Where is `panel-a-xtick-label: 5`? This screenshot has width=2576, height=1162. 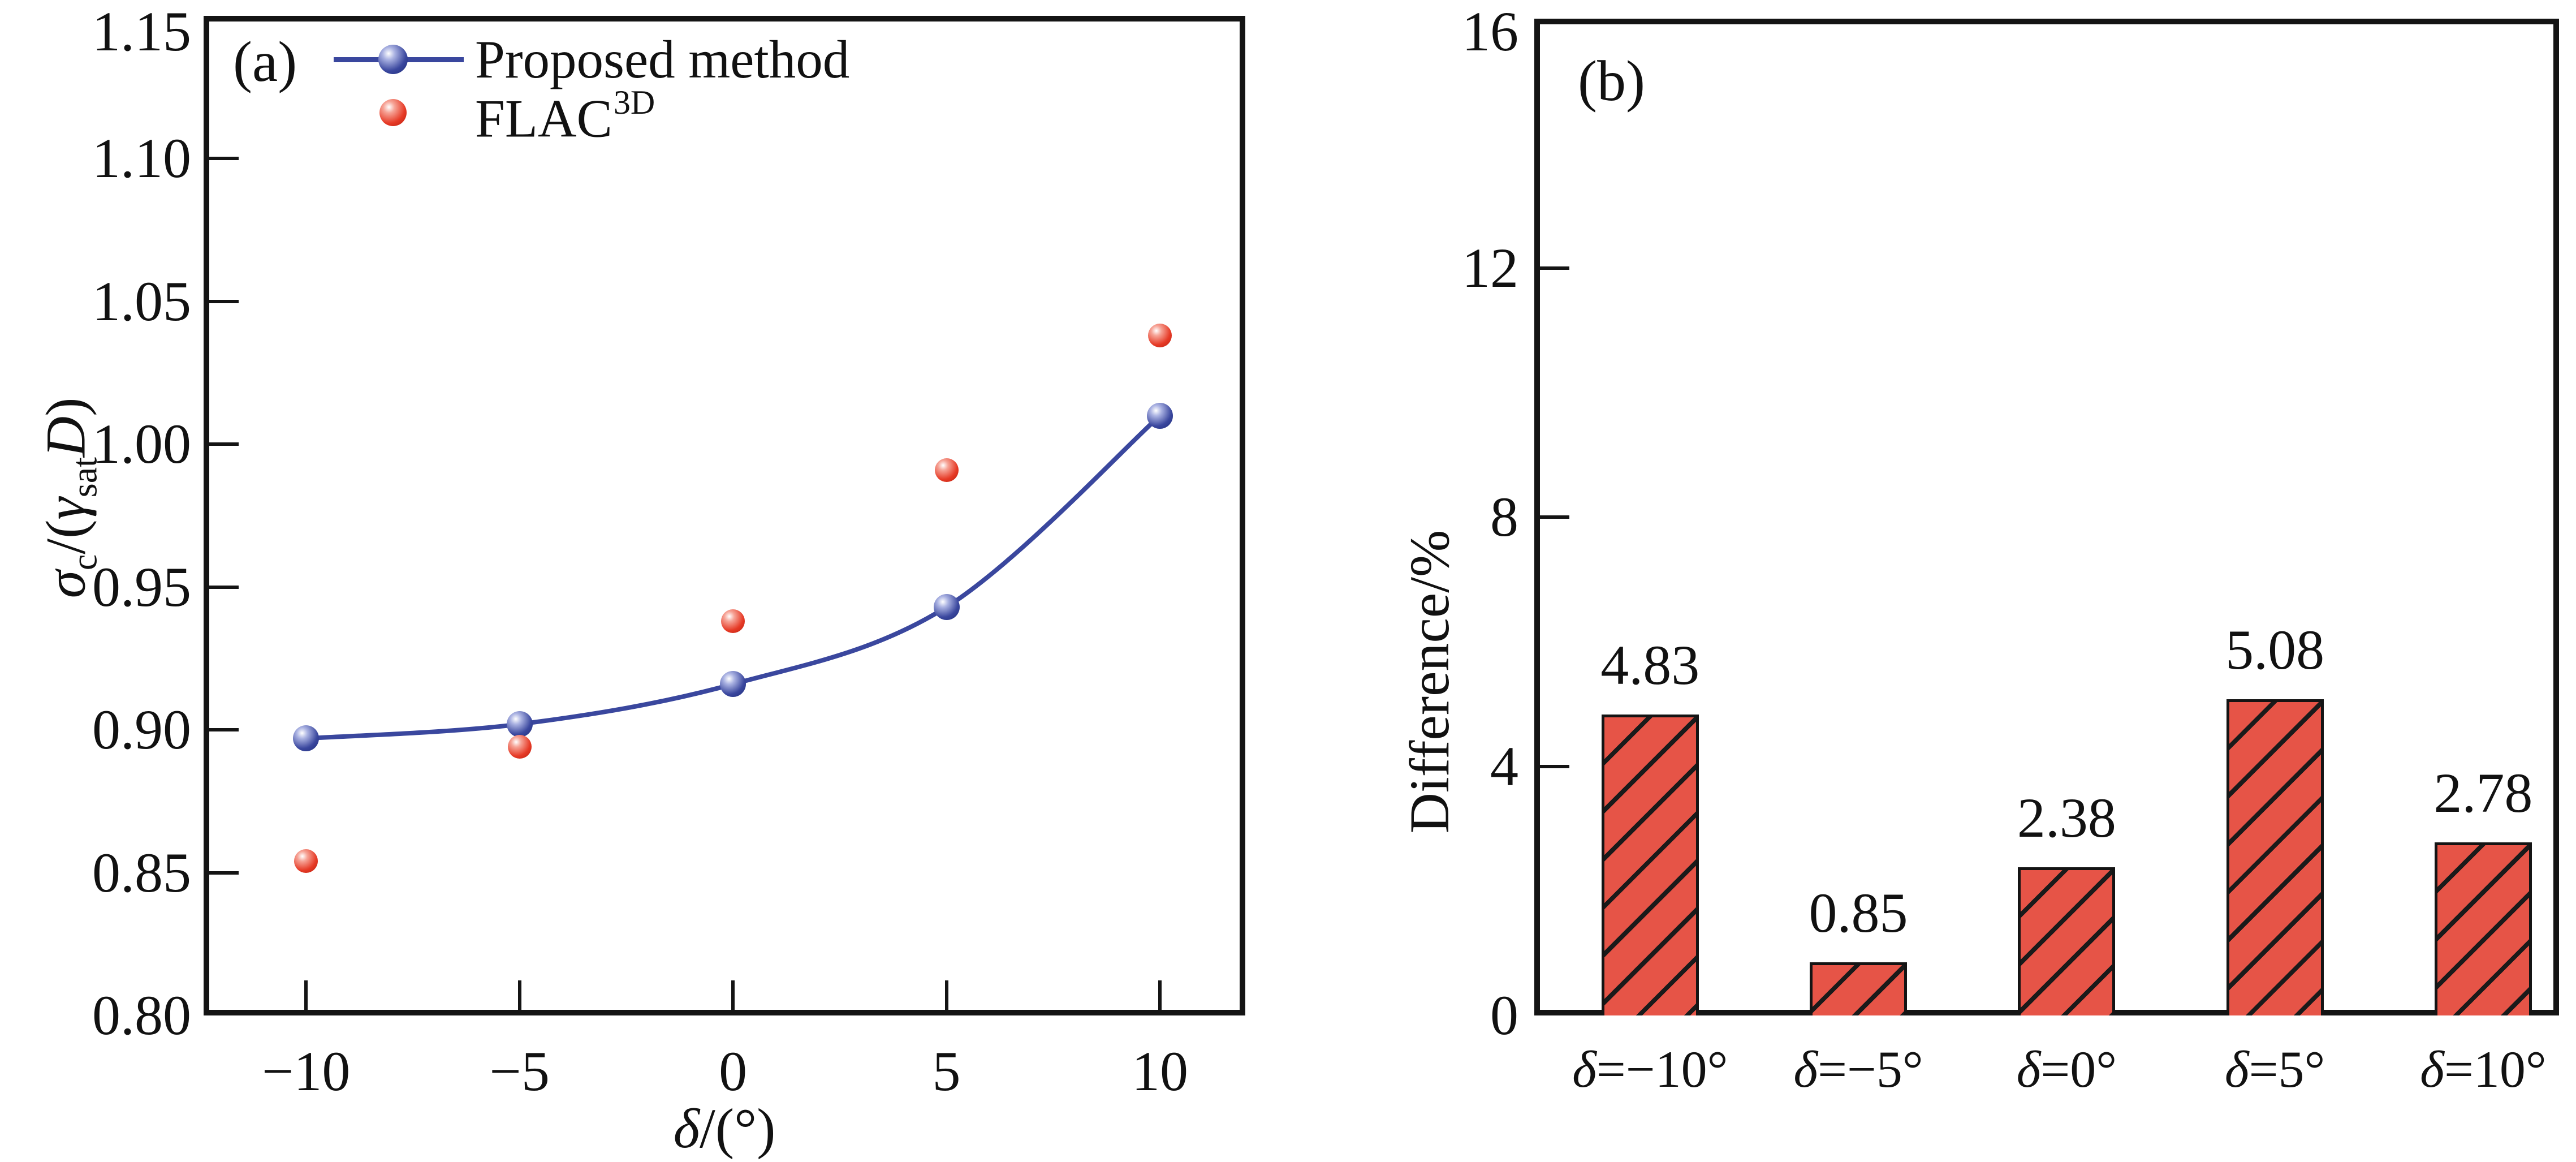
panel-a-xtick-label: 5 is located at coordinates (947, 1071).